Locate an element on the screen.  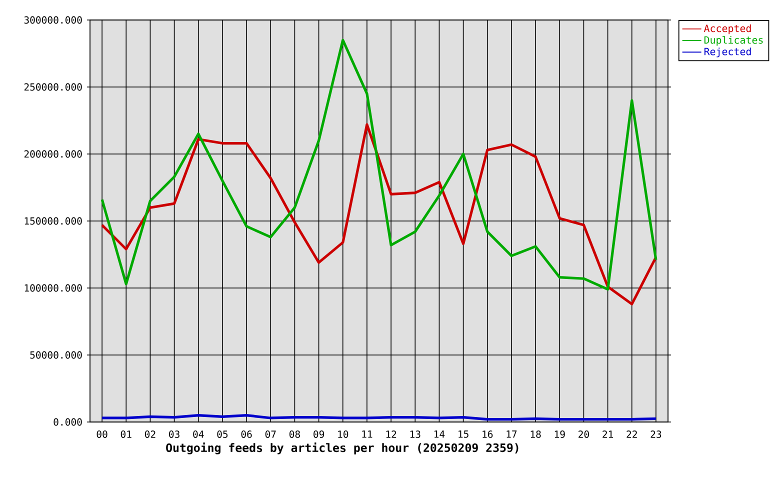
x-tick-label: 05 is located at coordinates (222, 434).